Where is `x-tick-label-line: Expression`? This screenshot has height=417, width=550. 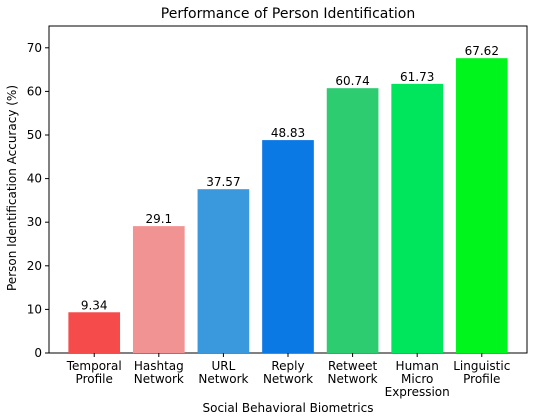
x-tick-label-line: Expression is located at coordinates (417, 392).